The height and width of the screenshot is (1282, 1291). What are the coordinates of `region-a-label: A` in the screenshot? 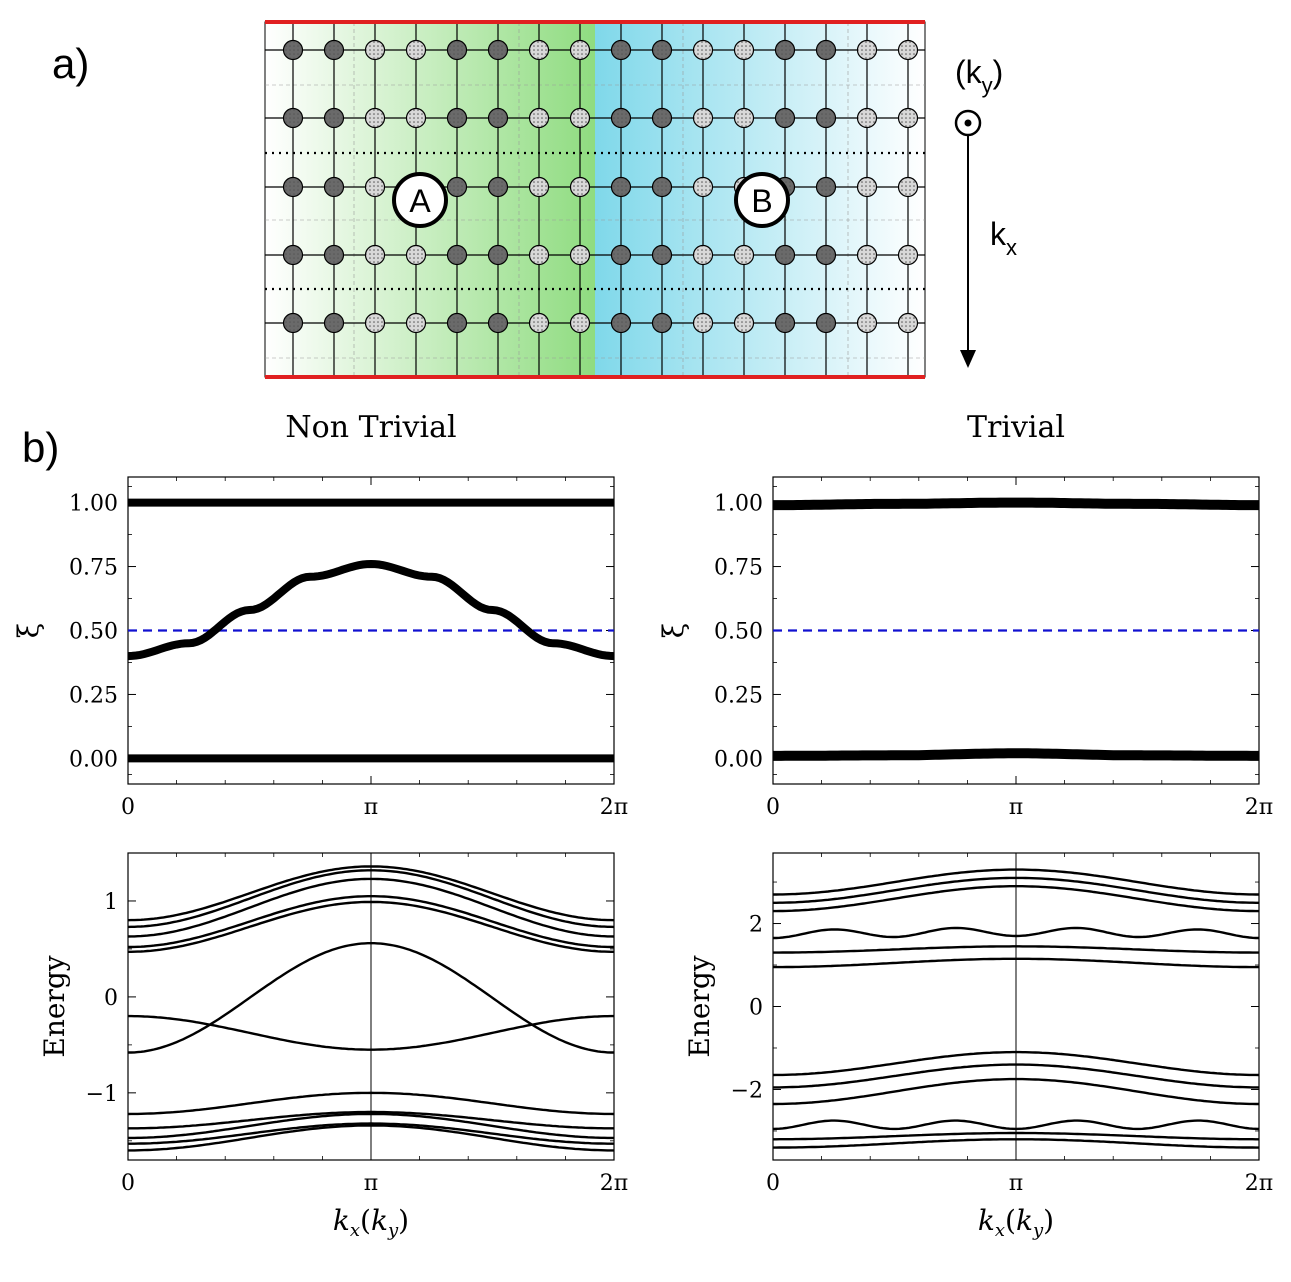 It's located at (420, 201).